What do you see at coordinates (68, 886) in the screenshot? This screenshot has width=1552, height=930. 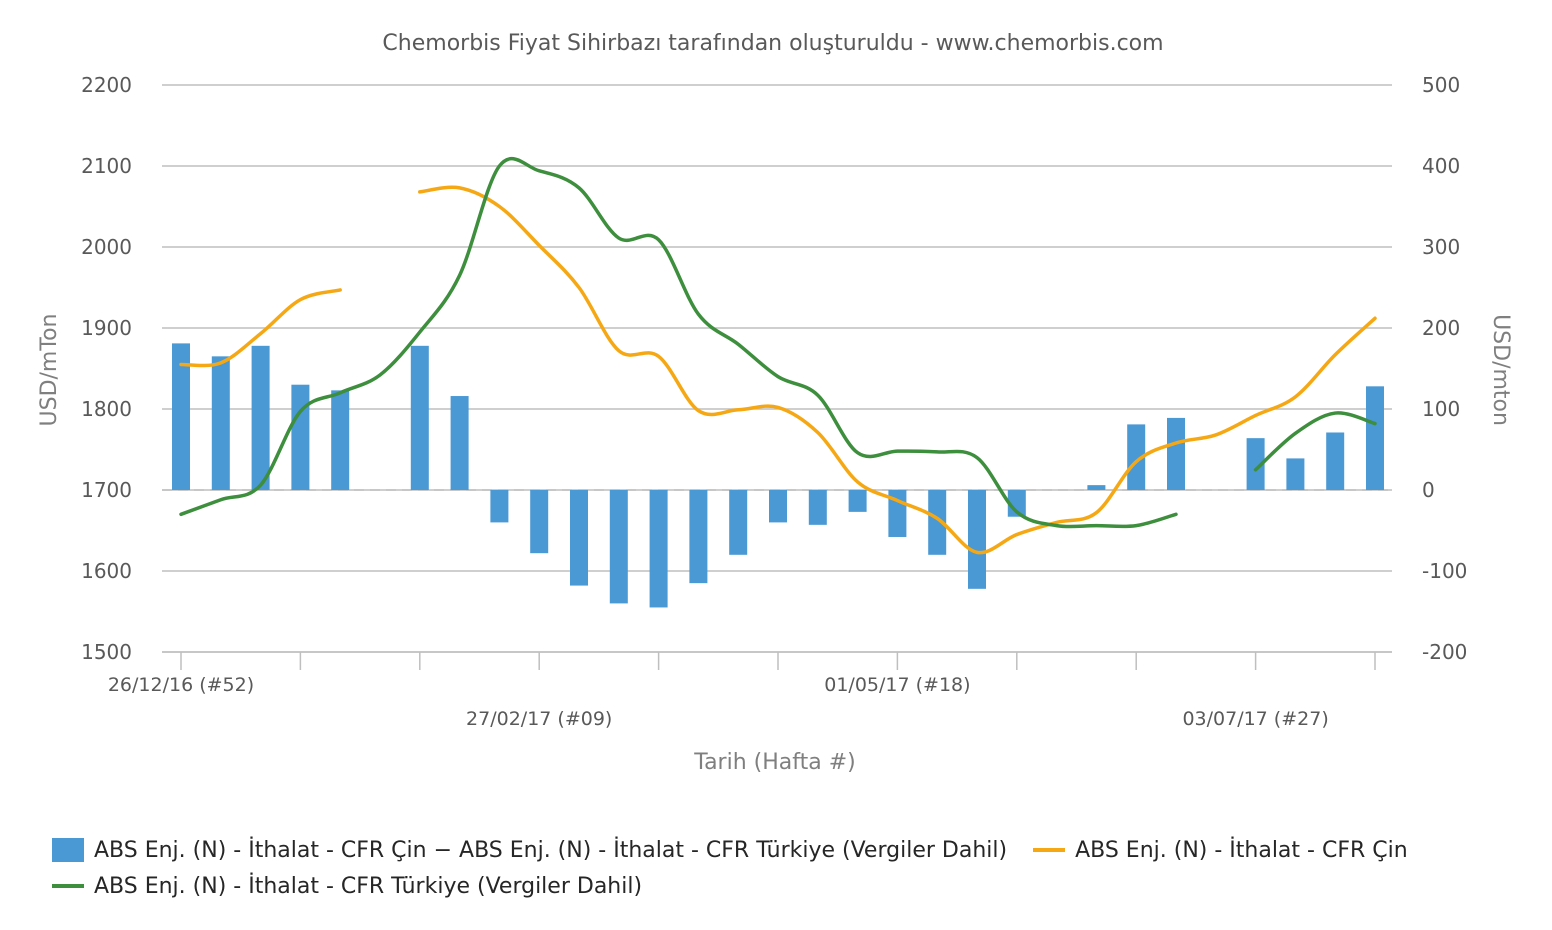 I see `legend-swatch-cfr-turkiye` at bounding box center [68, 886].